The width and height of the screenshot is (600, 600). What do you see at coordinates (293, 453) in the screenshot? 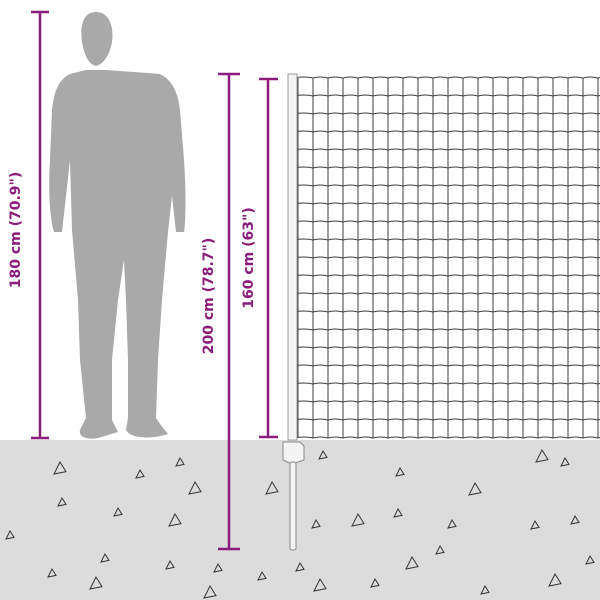
I see `post-step` at bounding box center [293, 453].